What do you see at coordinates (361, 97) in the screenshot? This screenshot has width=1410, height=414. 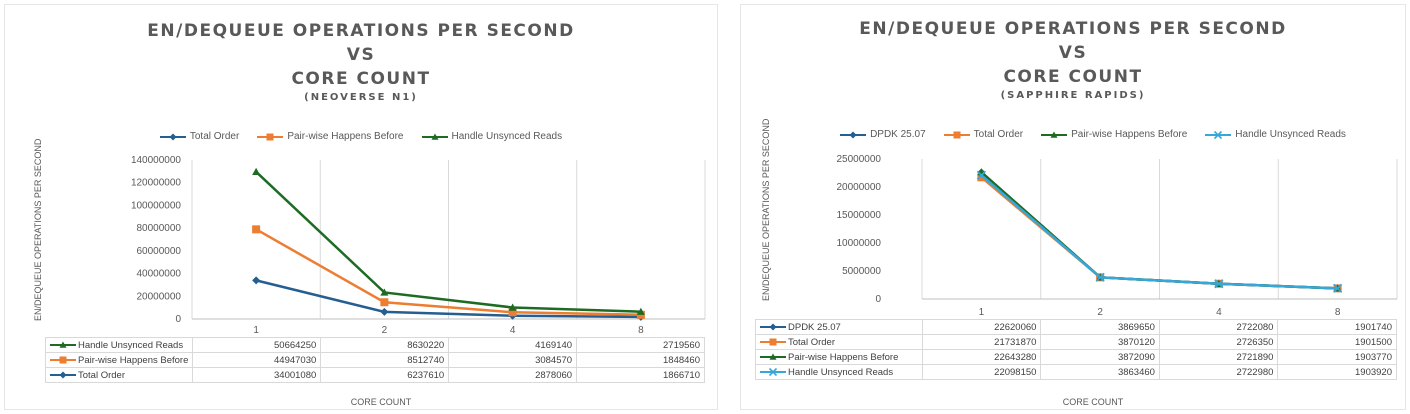 I see `chart-subtitle: (NEOVERSE N1)` at bounding box center [361, 97].